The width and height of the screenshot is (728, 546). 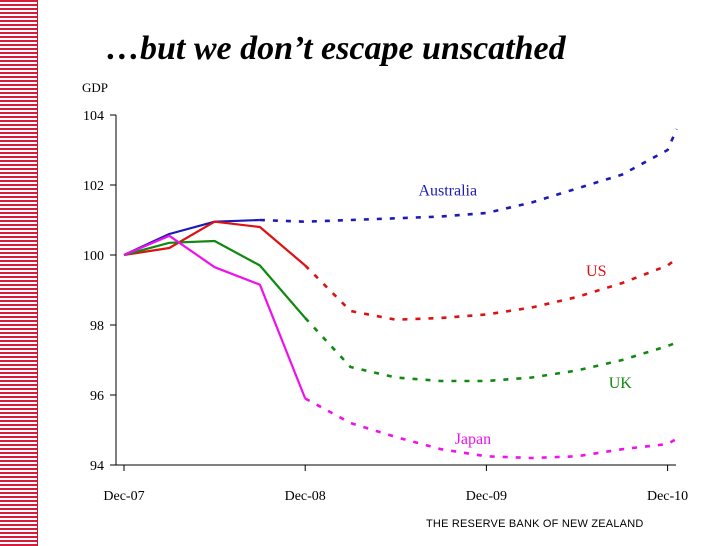 What do you see at coordinates (491, 289) in the screenshot?
I see `us-forecast-line` at bounding box center [491, 289].